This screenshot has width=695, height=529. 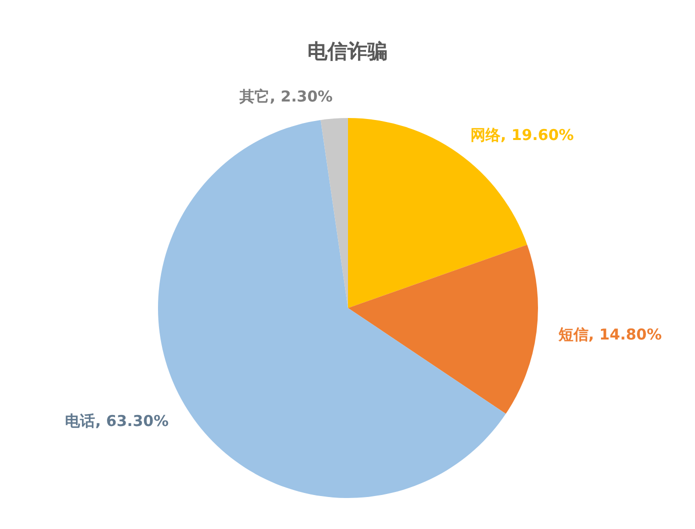 What do you see at coordinates (609, 335) in the screenshot?
I see `slice-label: 短信, 14.80%` at bounding box center [609, 335].